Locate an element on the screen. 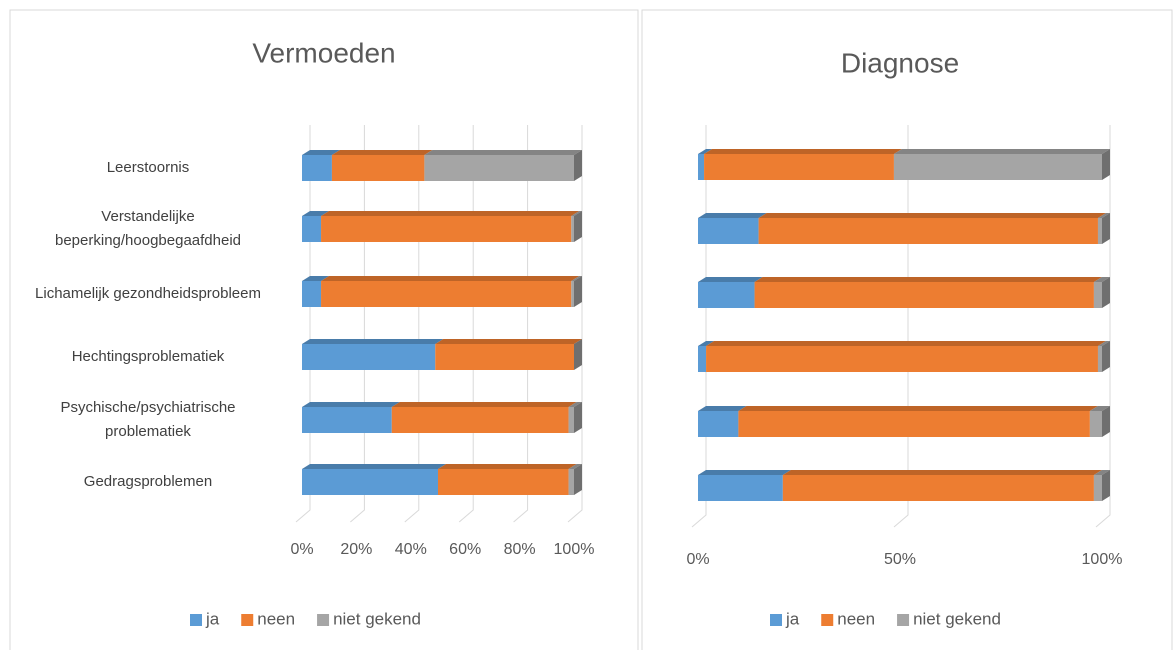 Image resolution: width=1173 pixels, height=650 pixels. x-tick-label: 50% is located at coordinates (900, 559).